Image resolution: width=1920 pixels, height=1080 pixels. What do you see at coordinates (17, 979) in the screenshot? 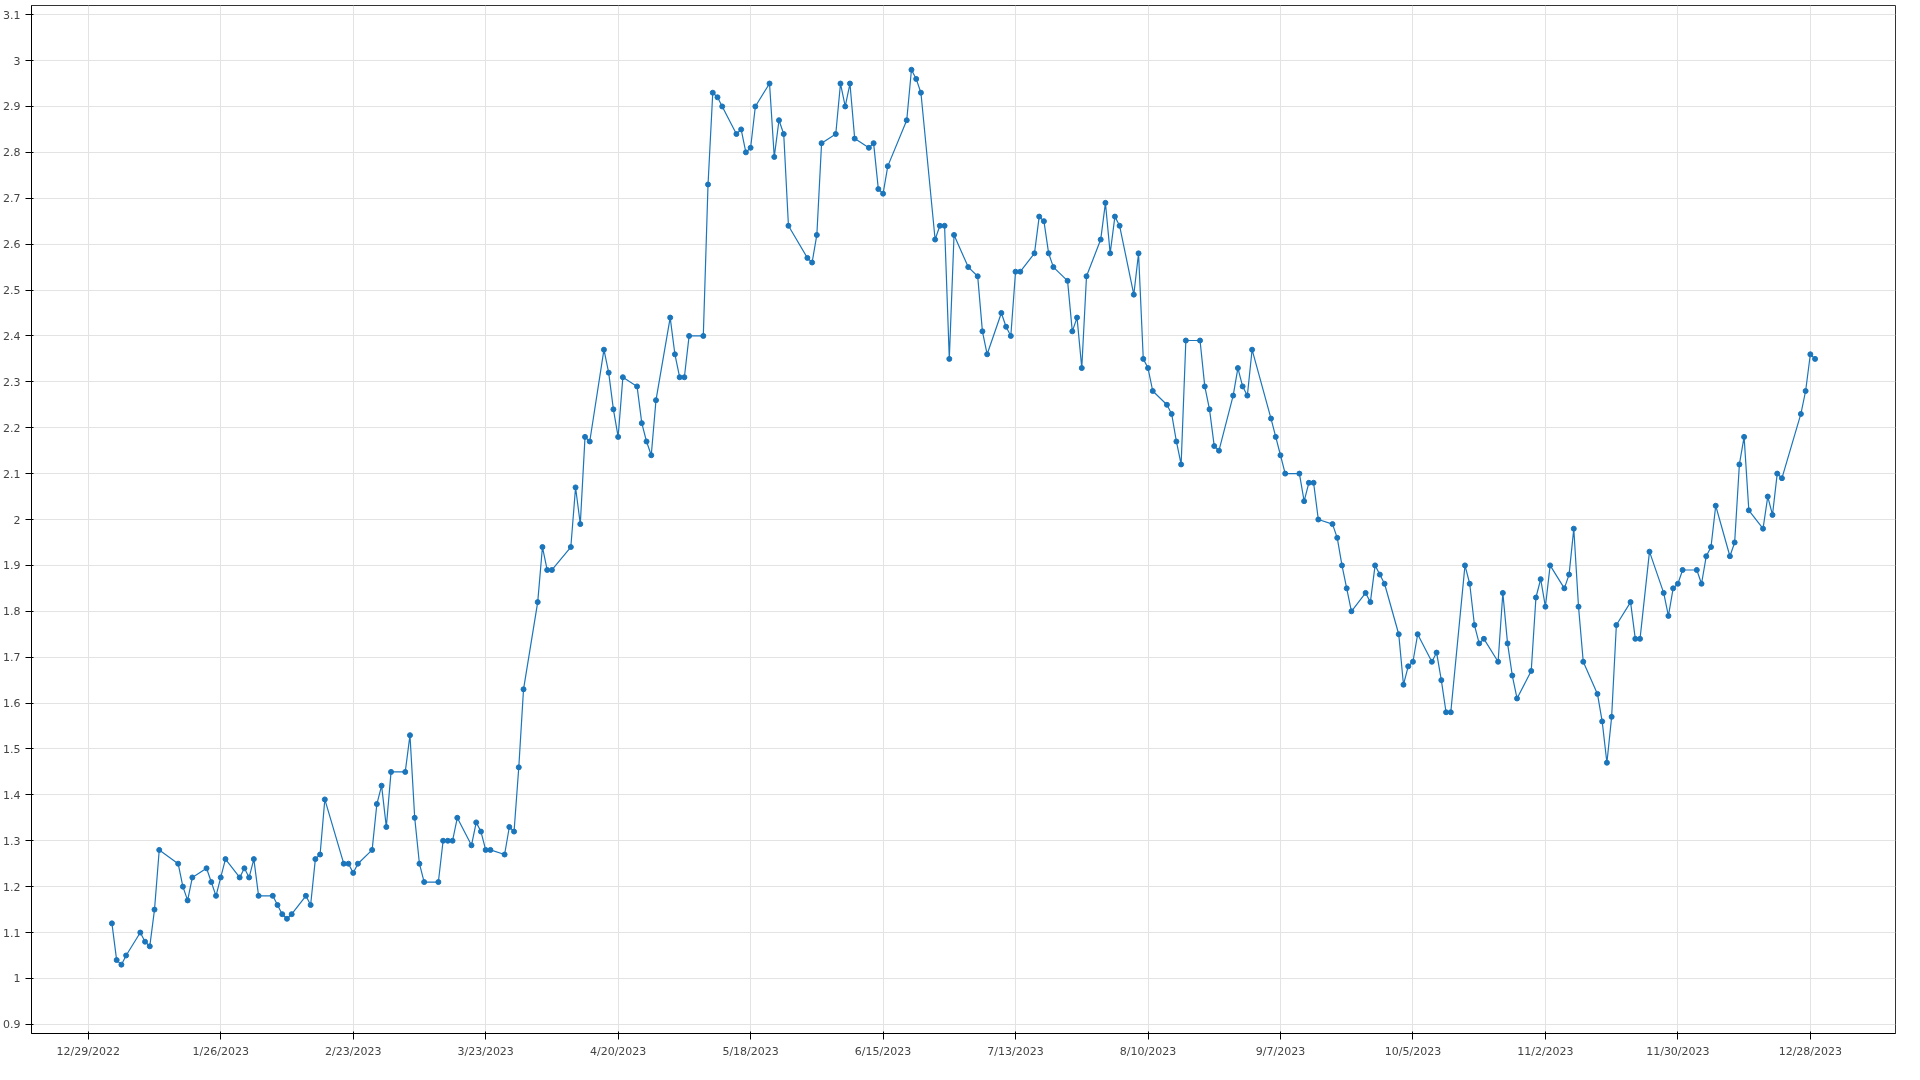
I see `y-tick-label: 1` at bounding box center [17, 979].